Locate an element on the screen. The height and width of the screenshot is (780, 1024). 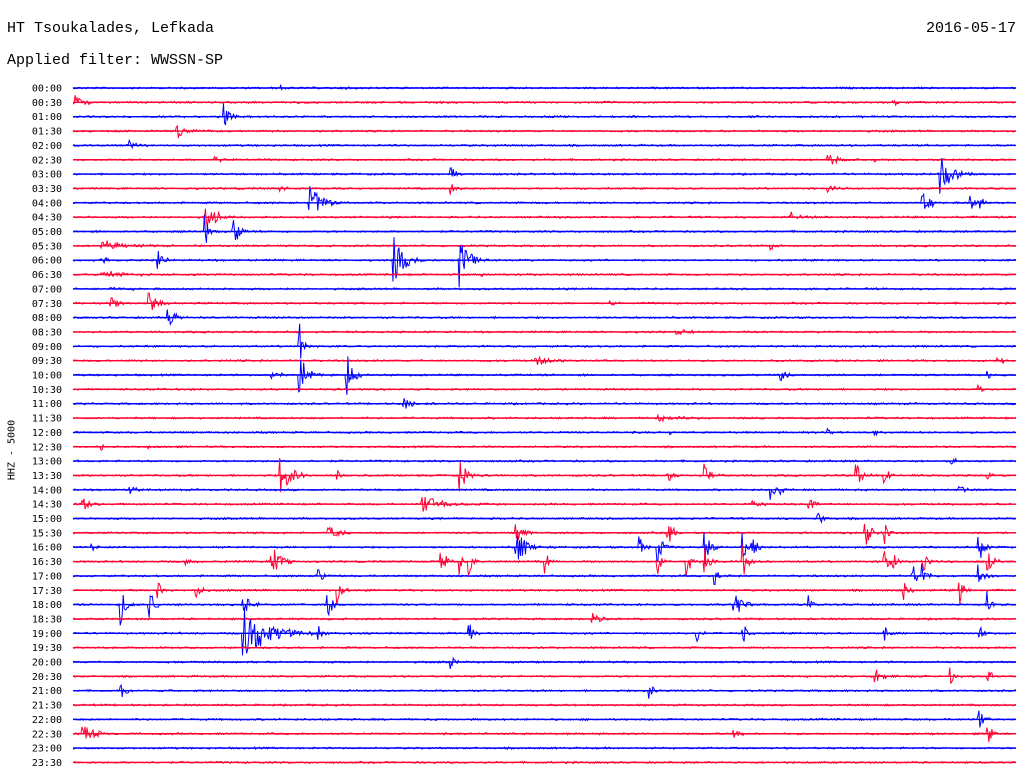
time-label: 19:00 is located at coordinates (47, 634).